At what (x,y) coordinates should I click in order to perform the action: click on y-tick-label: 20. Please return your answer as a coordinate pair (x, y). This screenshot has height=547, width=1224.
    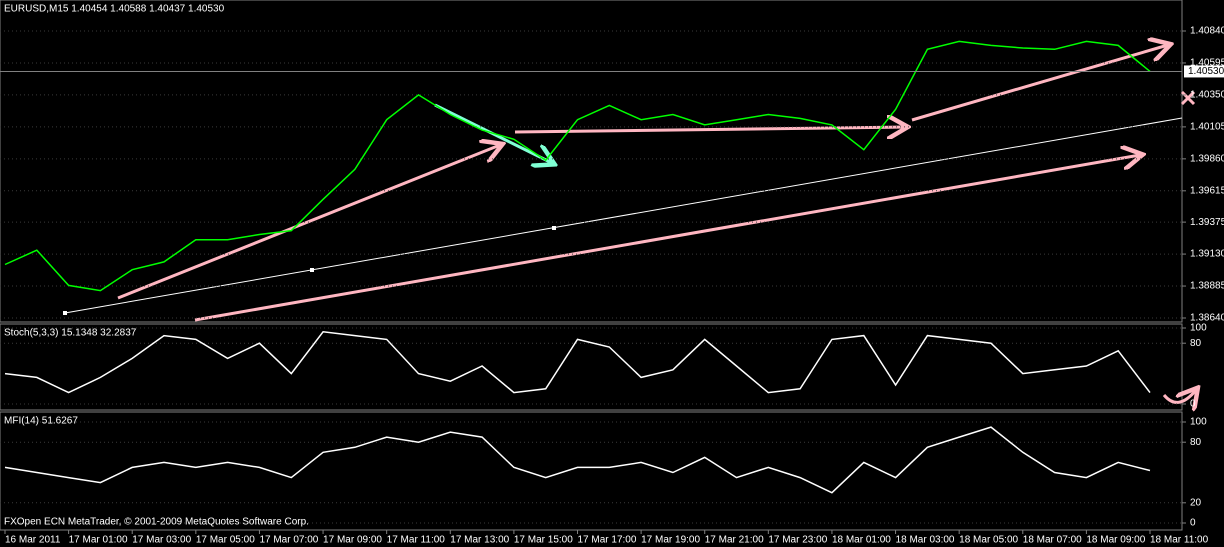
    Looking at the image, I should click on (1196, 502).